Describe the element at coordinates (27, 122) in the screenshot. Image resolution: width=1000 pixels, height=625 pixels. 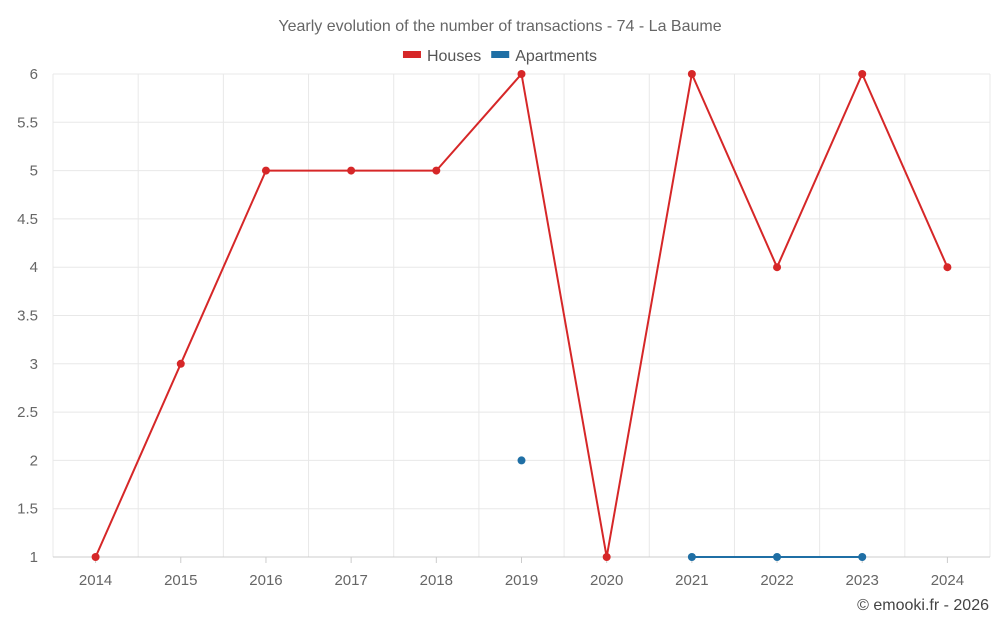
I see `y-tick-label: 5.5` at that location.